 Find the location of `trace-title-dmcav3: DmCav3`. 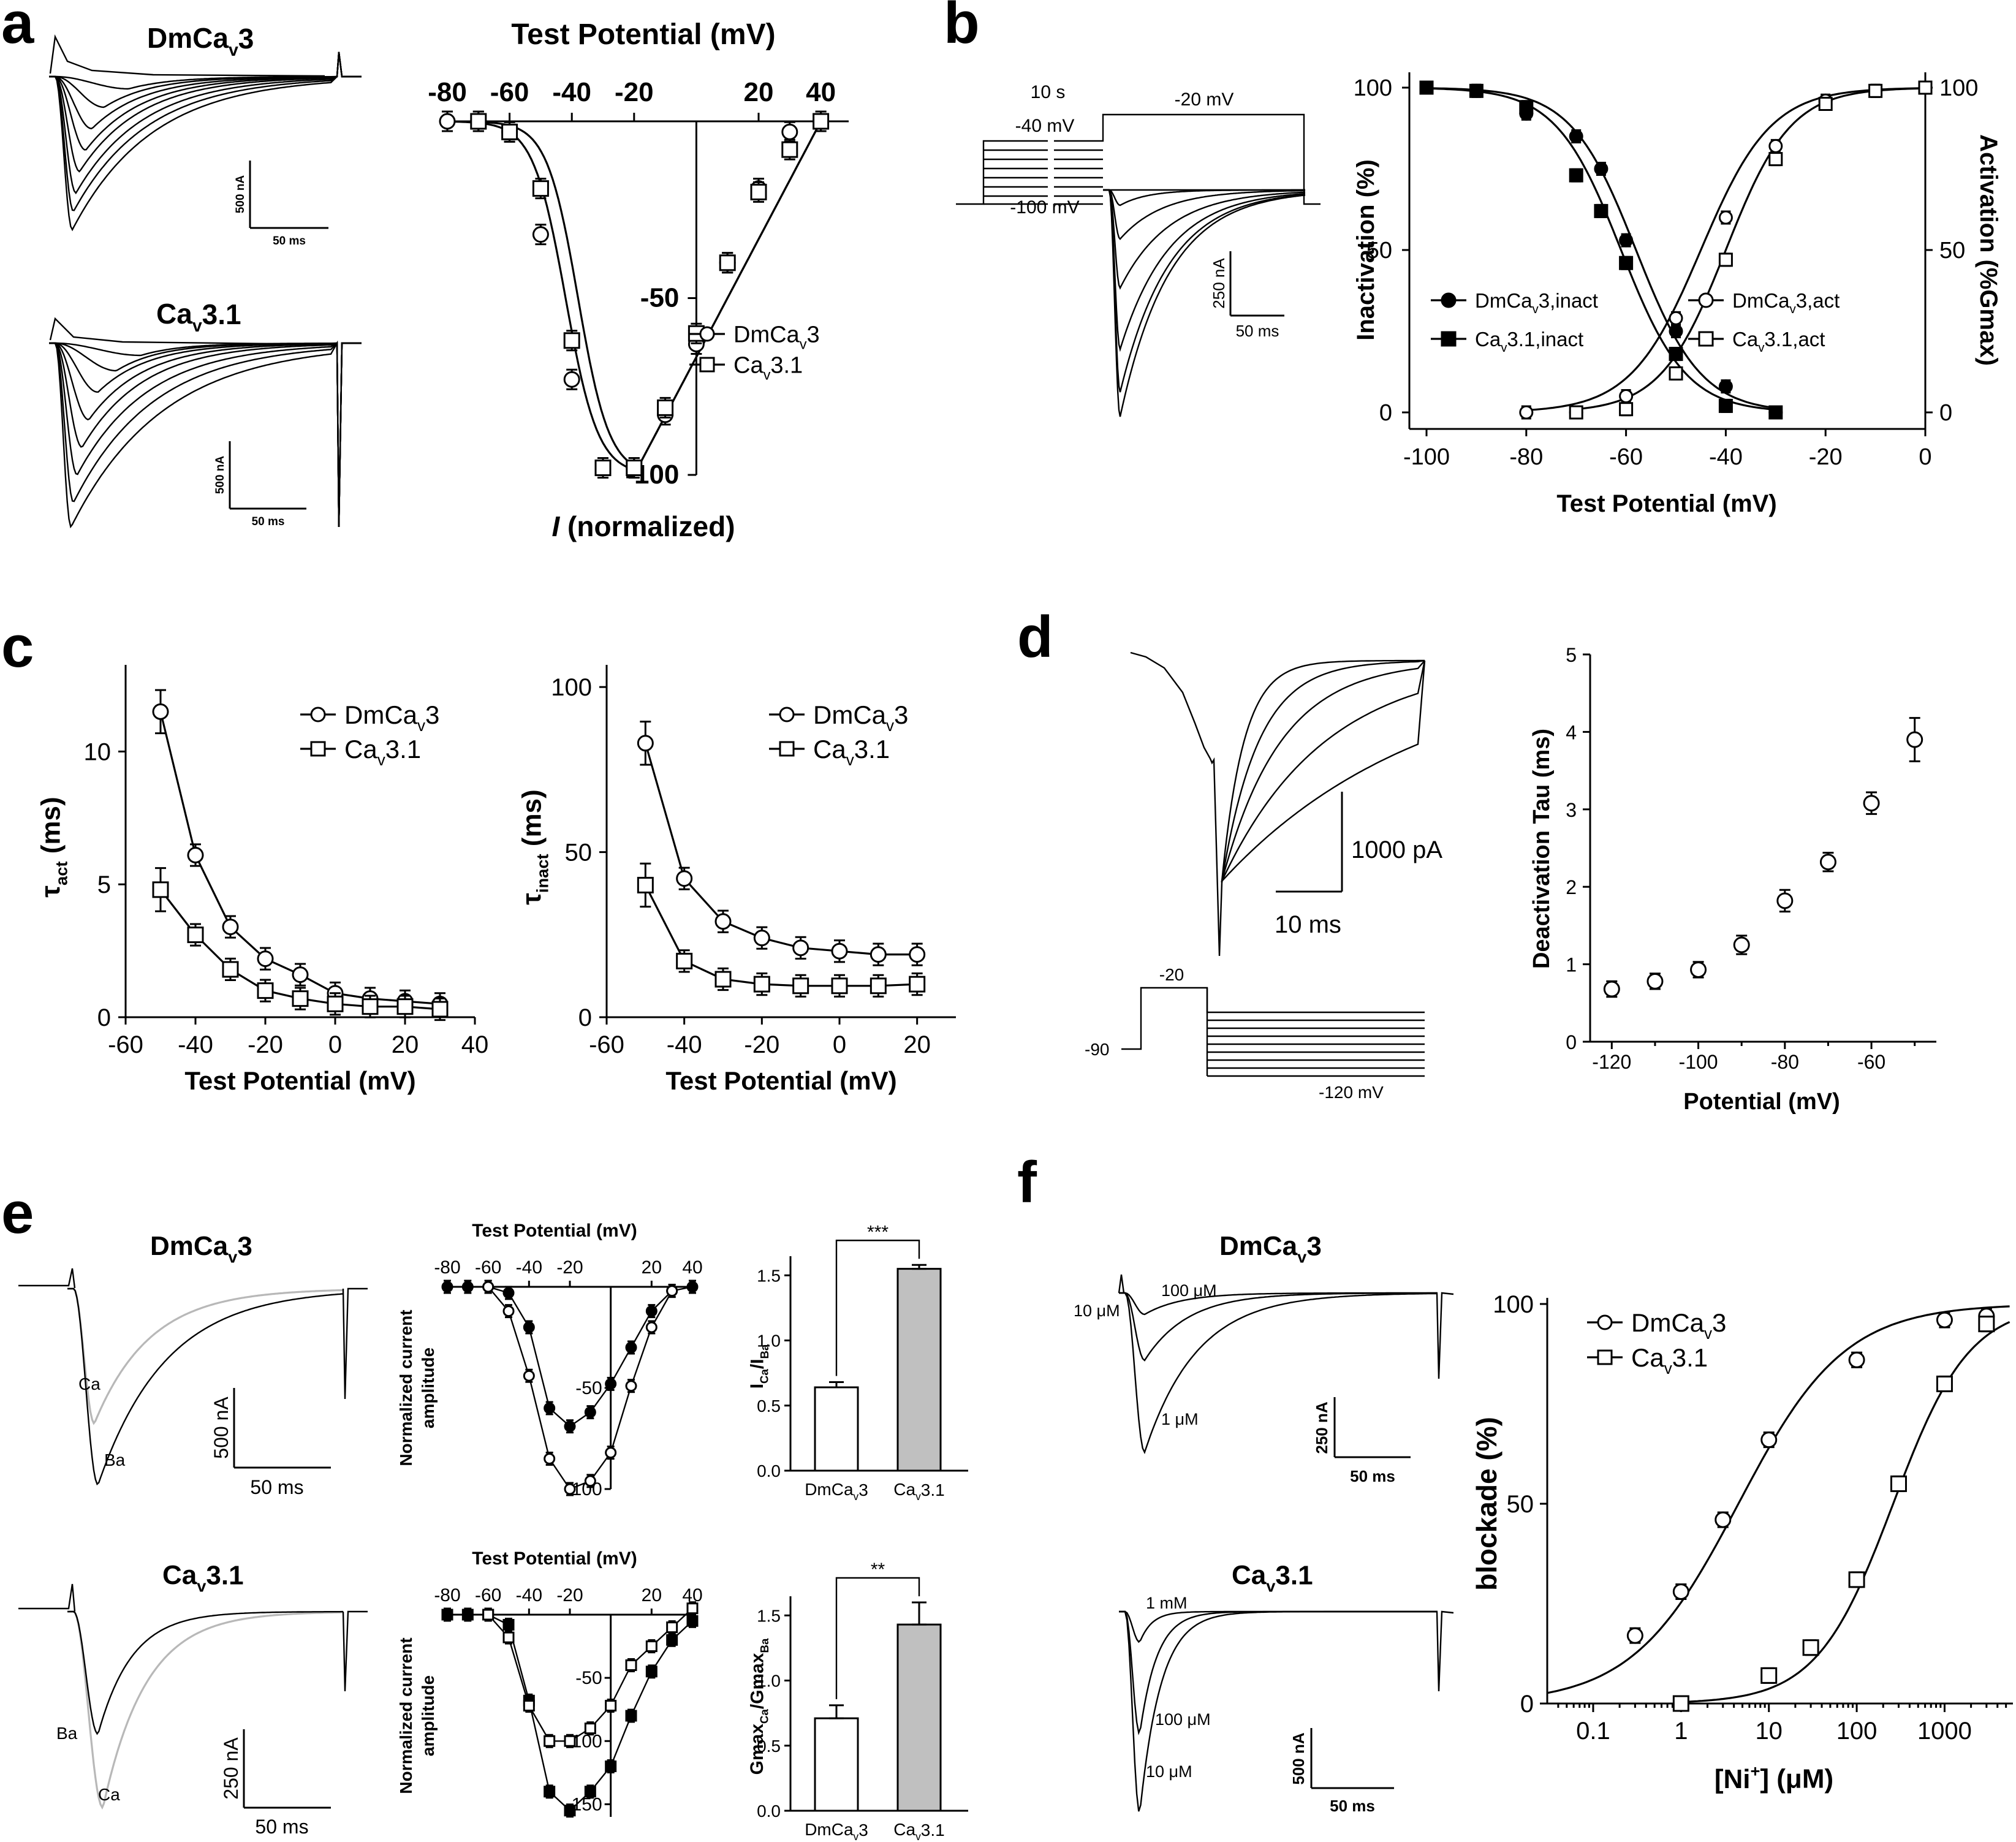

trace-title-dmcav3: DmCav3 is located at coordinates (1270, 1248).